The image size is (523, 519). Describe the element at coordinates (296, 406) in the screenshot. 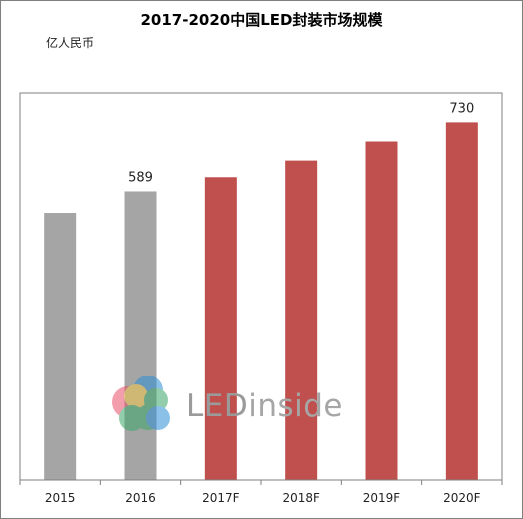

I see `watermark-suffix: inside` at that location.